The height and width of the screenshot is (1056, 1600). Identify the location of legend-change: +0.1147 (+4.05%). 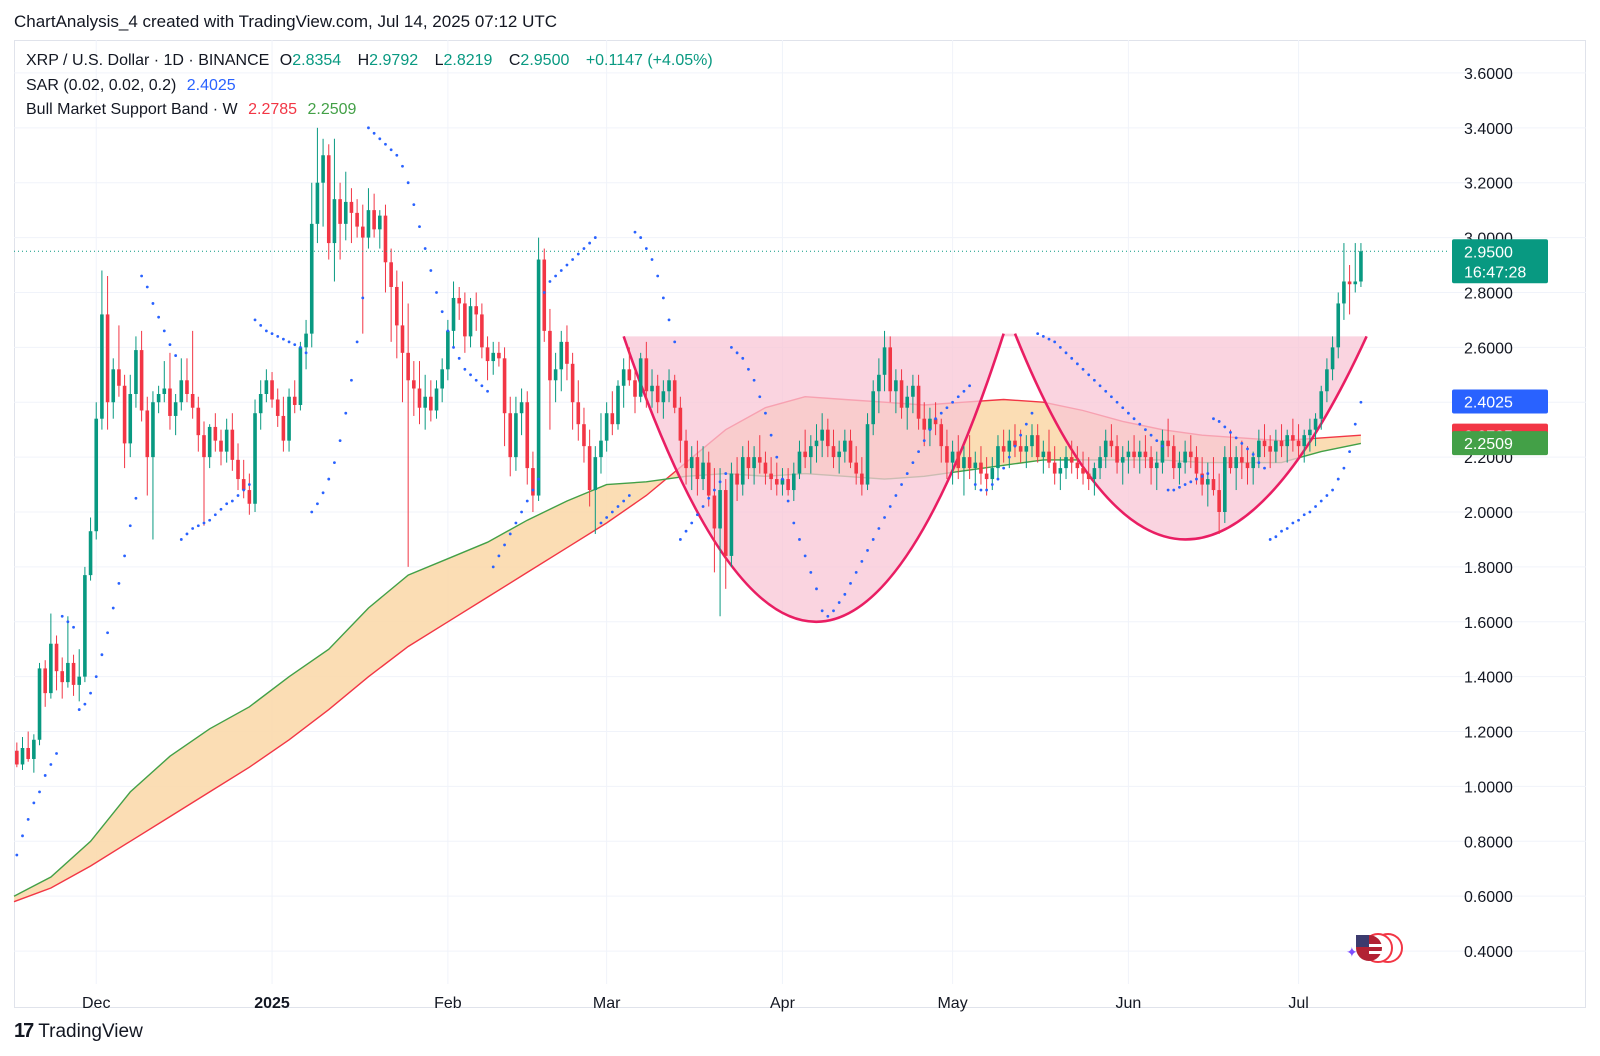
(649, 60).